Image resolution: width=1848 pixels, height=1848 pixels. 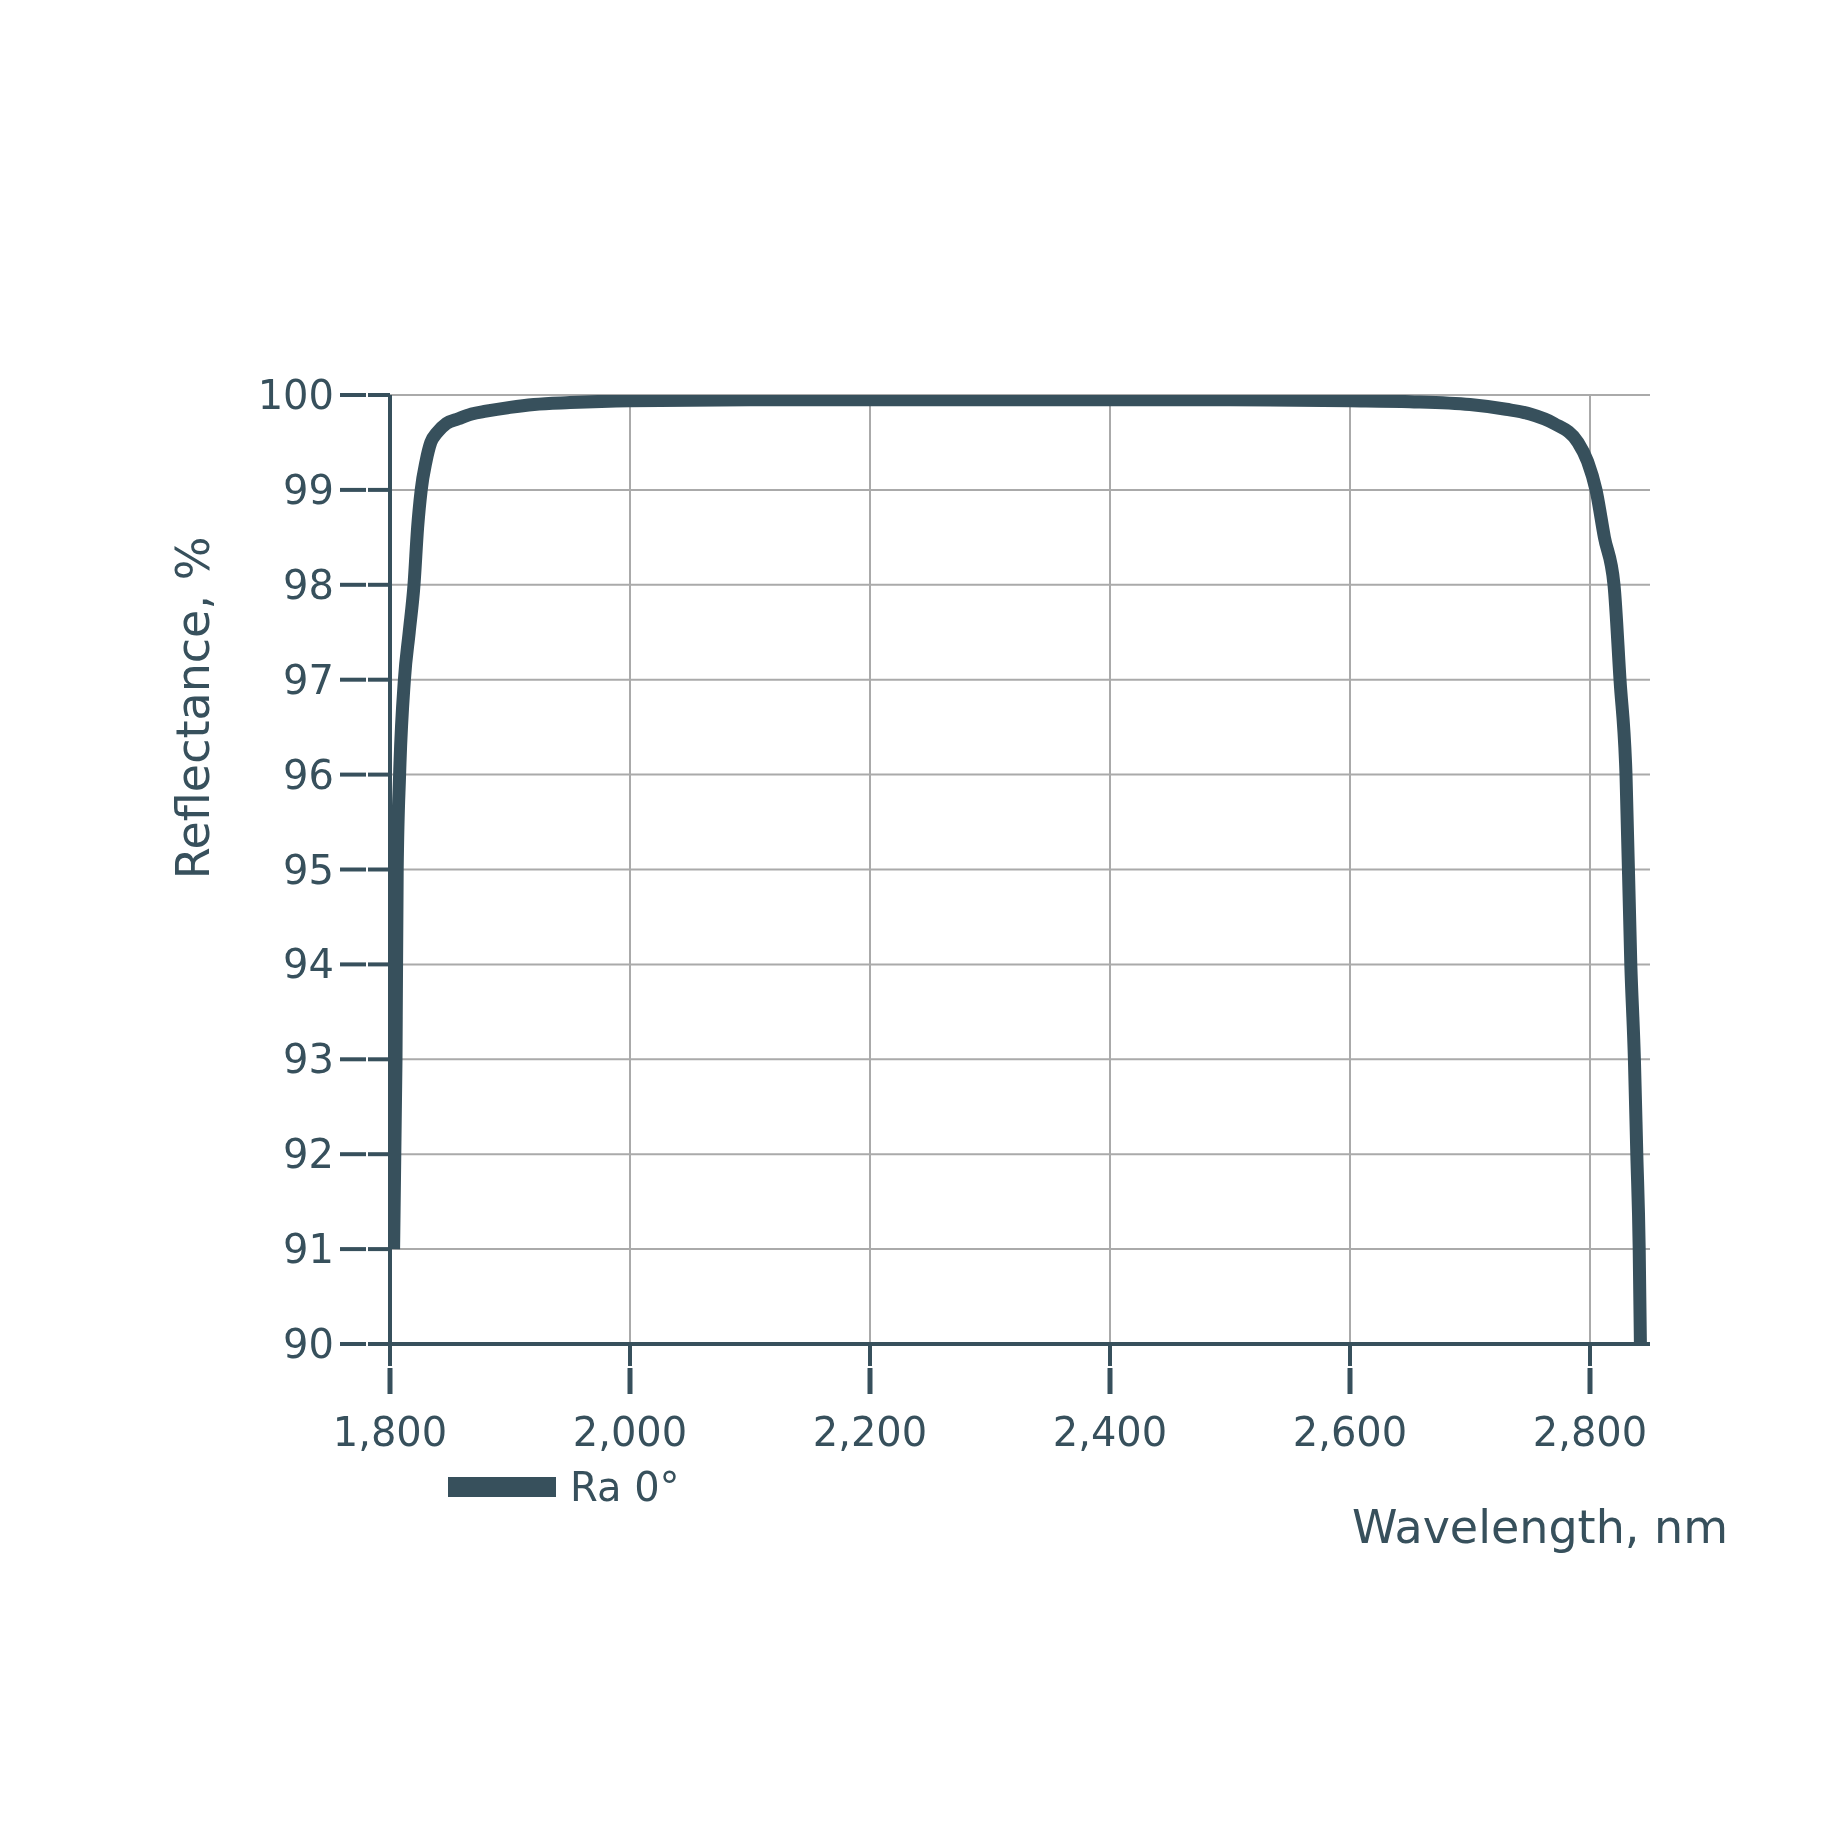 What do you see at coordinates (390, 1432) in the screenshot?
I see `x-tick-label: 1,800` at bounding box center [390, 1432].